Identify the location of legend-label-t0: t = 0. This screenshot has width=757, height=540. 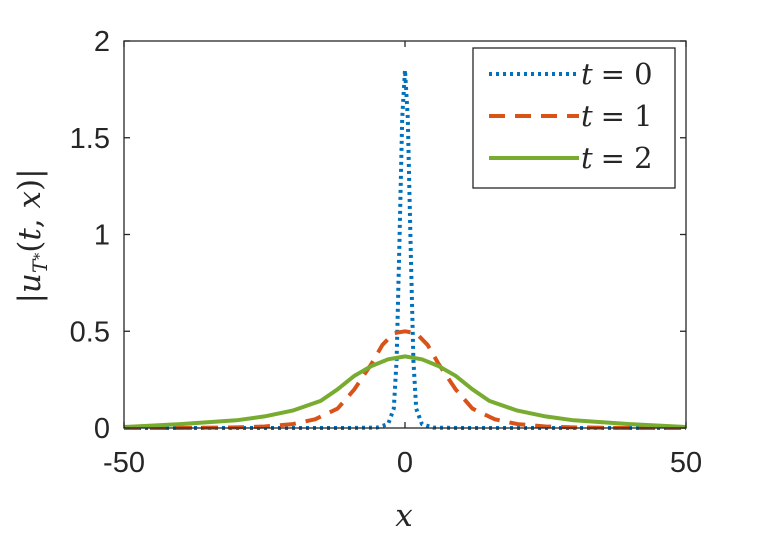
(617, 74).